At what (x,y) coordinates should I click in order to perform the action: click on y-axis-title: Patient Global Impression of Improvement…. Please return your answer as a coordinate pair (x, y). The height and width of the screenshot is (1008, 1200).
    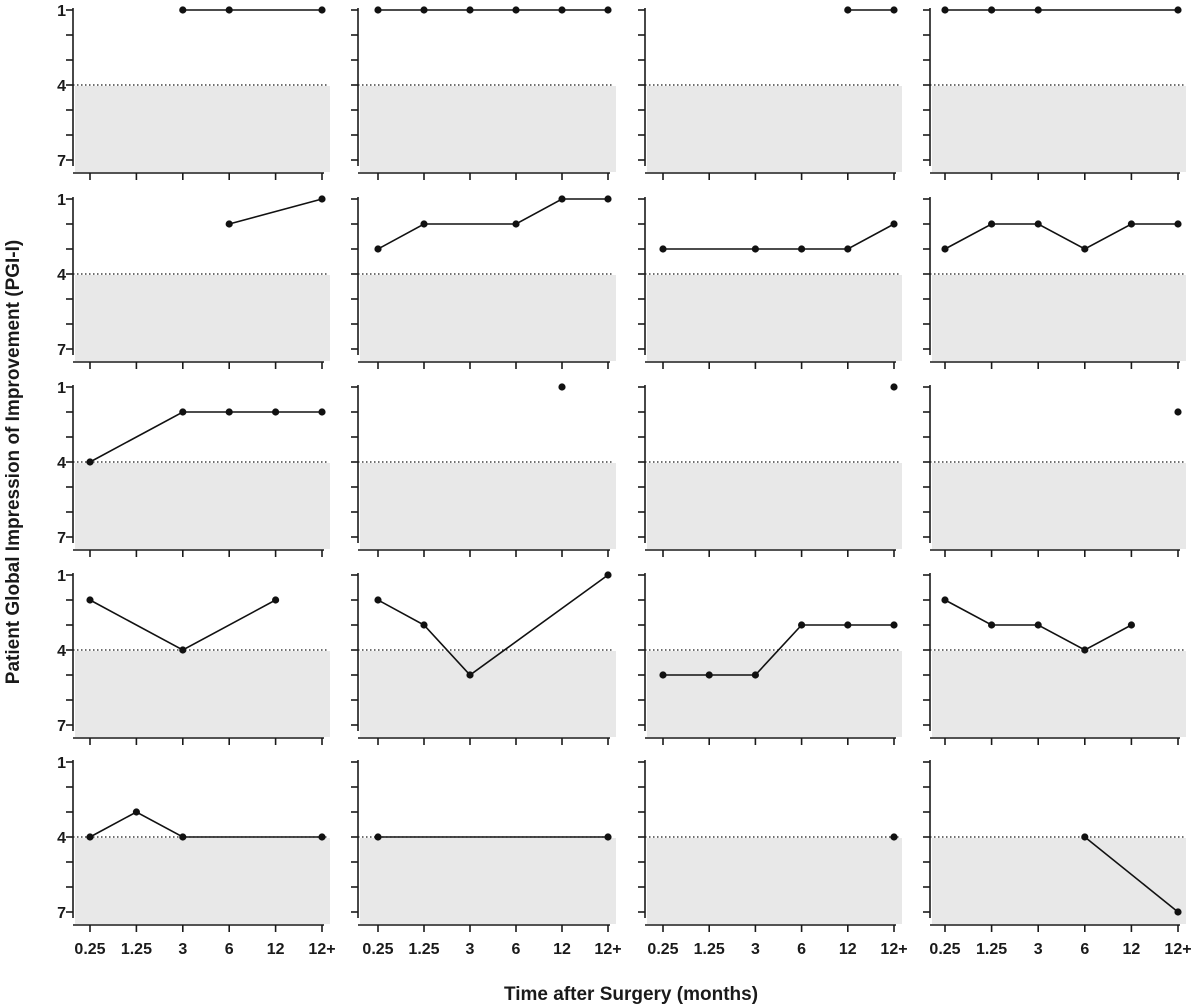
    Looking at the image, I should click on (13, 462).